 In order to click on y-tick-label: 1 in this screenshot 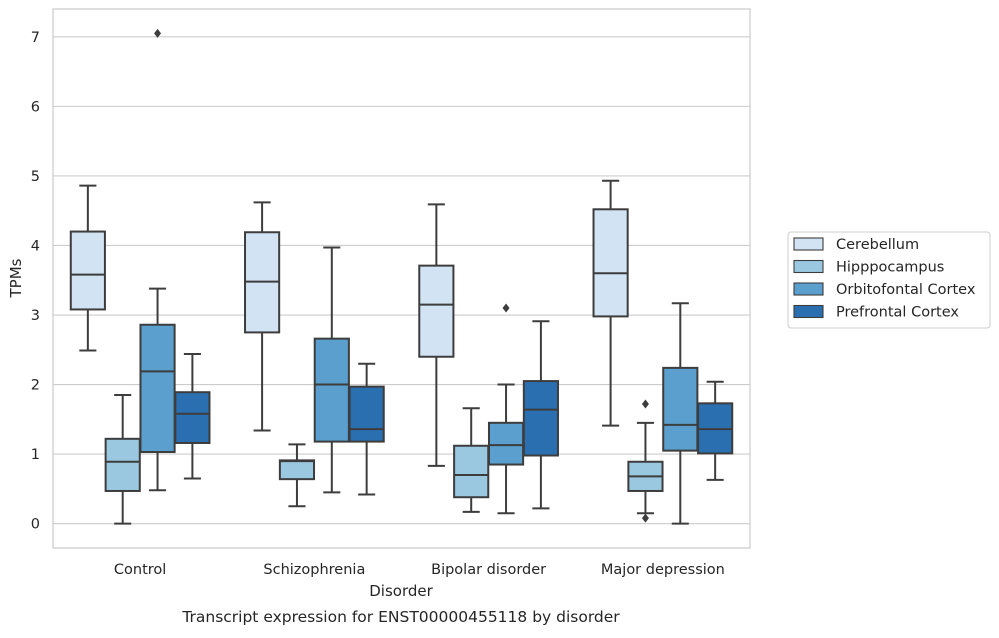, I will do `click(35, 455)`.